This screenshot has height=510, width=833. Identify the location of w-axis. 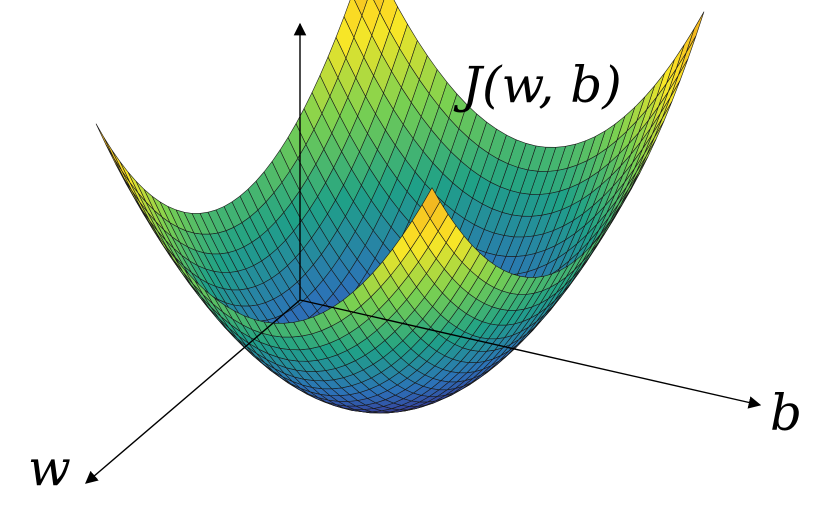
(193, 391).